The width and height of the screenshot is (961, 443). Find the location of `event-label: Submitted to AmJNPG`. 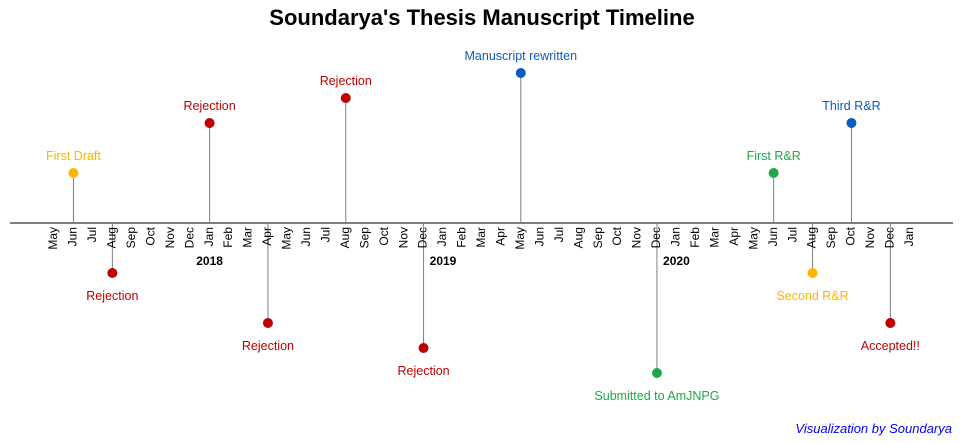

event-label: Submitted to AmJNPG is located at coordinates (656, 396).